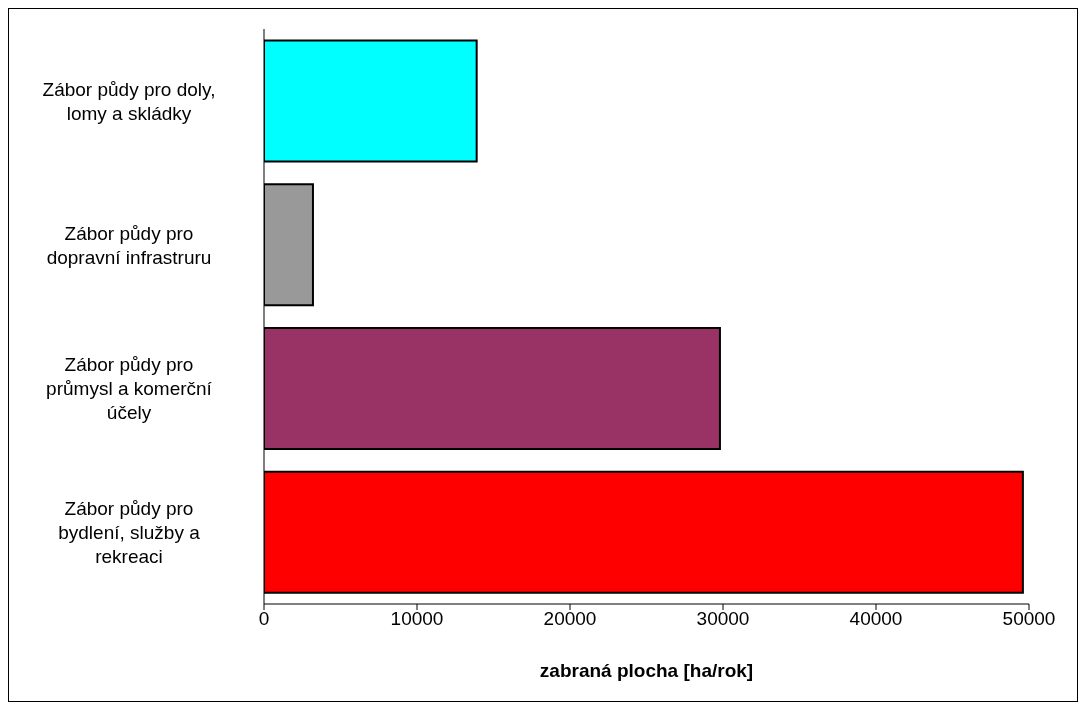  Describe the element at coordinates (646, 670) in the screenshot. I see `x-axis-title: zabraná plocha [ha/rok]` at that location.